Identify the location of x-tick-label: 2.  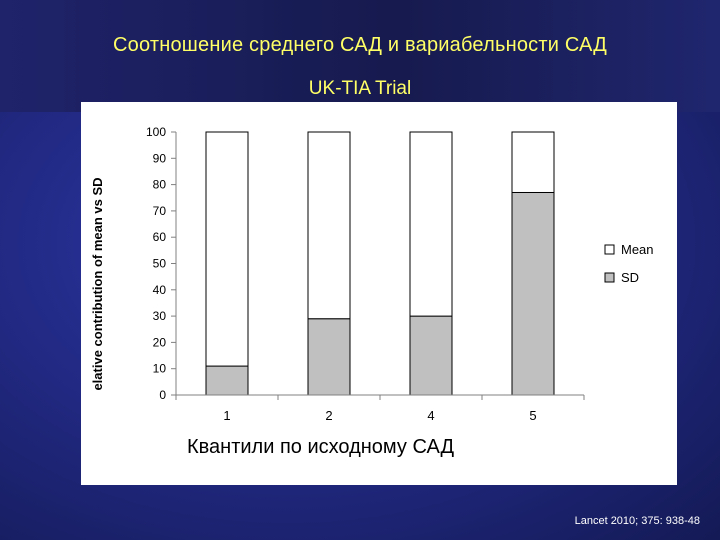
(328, 415).